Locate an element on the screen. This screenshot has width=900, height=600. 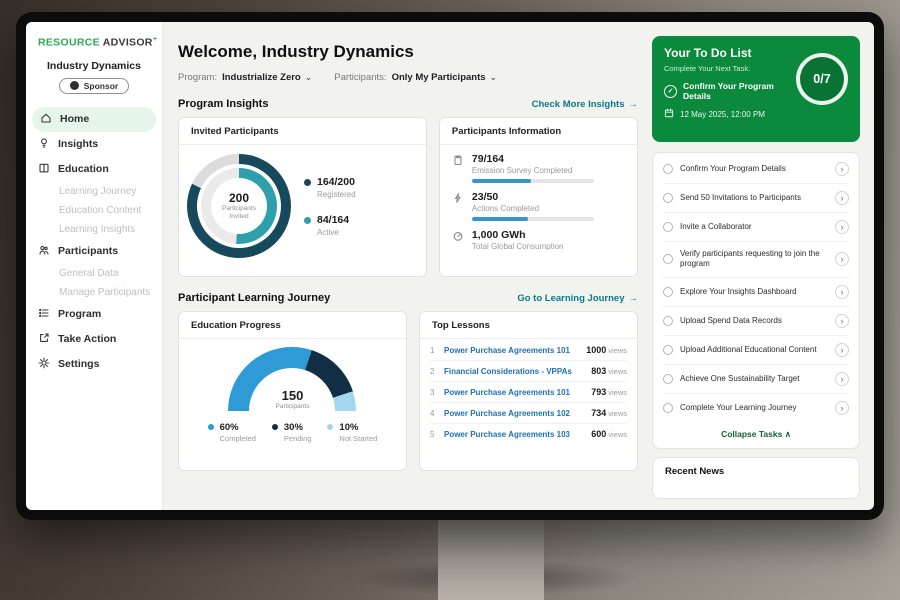
todo-title: Your To Do List is located at coordinates (708, 53).